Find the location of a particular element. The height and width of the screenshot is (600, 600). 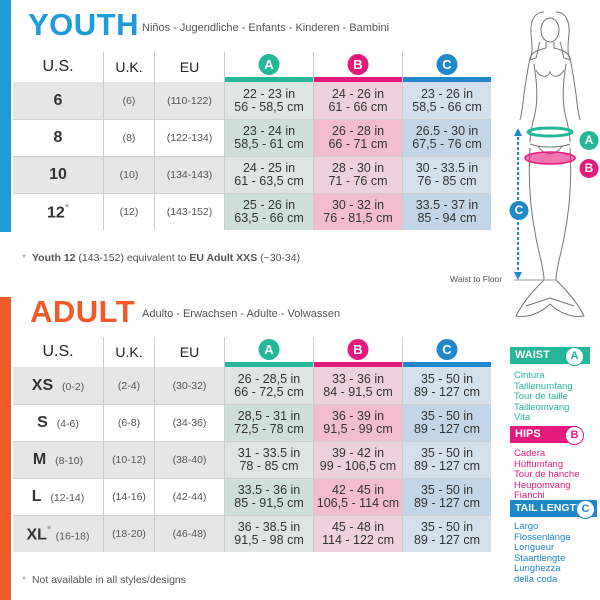

youth-waist-cell: 25 - 26 in 63,5 - 66 cm is located at coordinates (268, 211).